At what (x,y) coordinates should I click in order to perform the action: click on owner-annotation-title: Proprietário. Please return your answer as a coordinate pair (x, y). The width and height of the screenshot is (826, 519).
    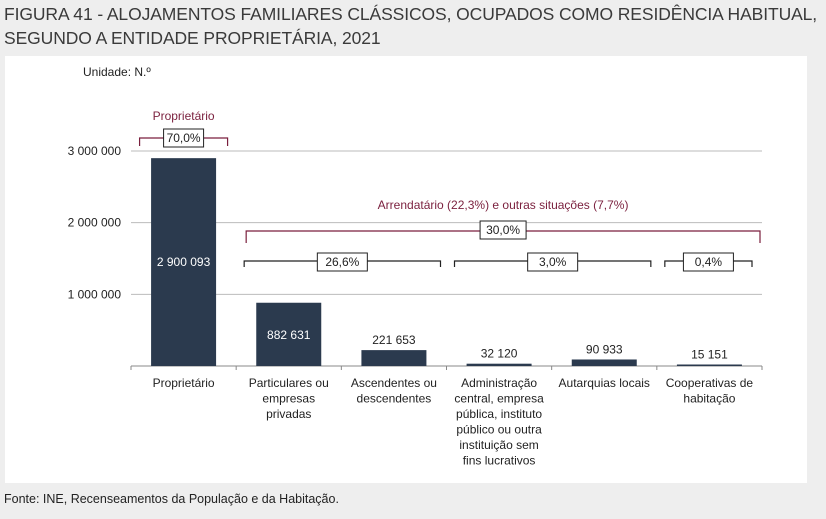
    Looking at the image, I should click on (184, 116).